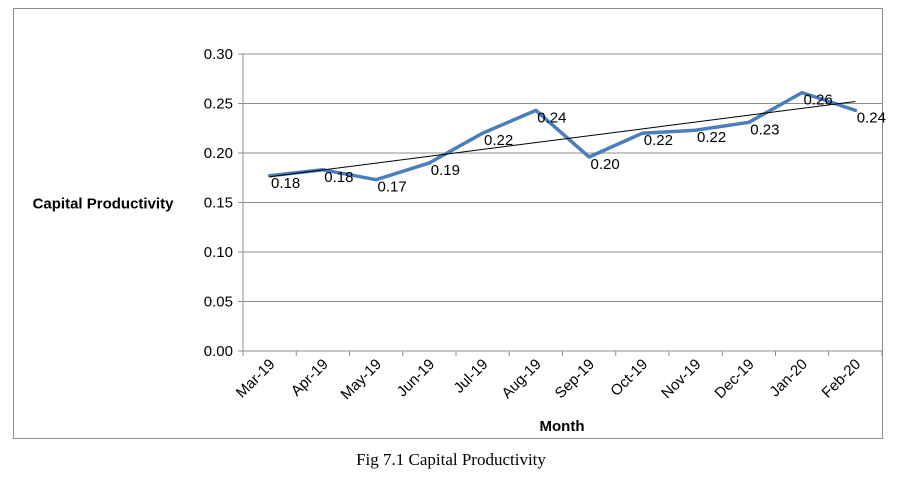 This screenshot has width=902, height=481. What do you see at coordinates (218, 153) in the screenshot?
I see `y-tick-label: 0.20` at bounding box center [218, 153].